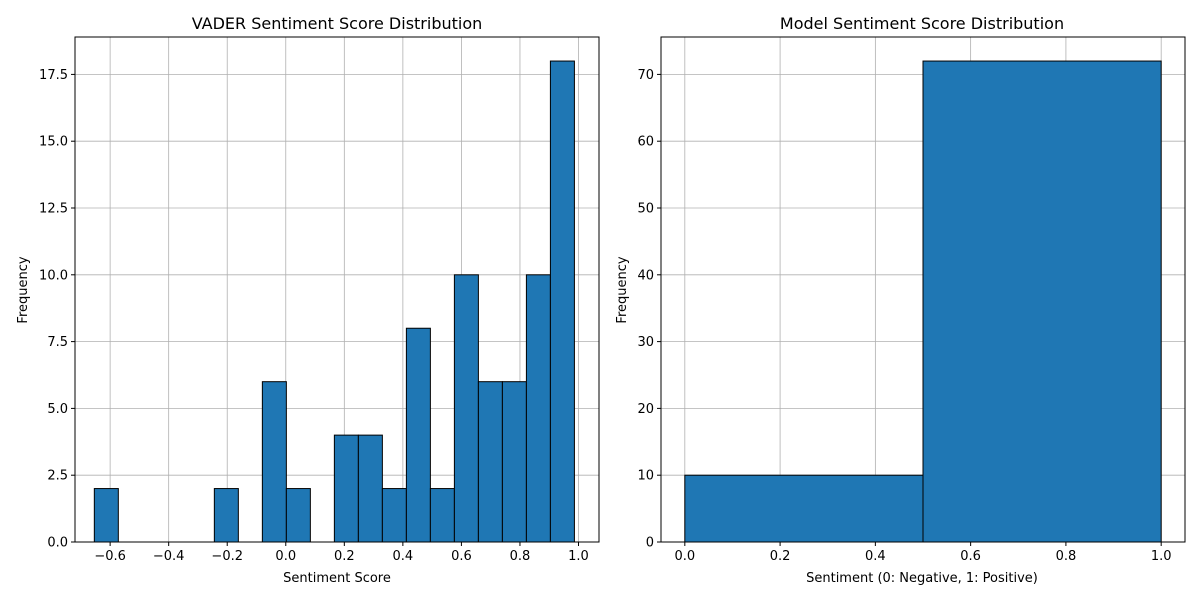 The image size is (1200, 600). Describe the element at coordinates (169, 556) in the screenshot. I see `x-tick-label: −0.4` at that location.